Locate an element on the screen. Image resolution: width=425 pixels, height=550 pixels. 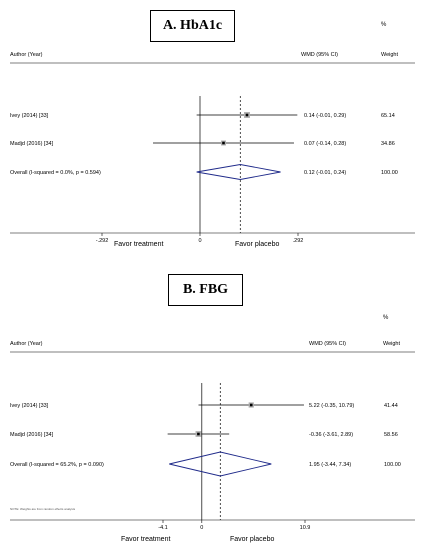
panel-a-favor-placebo: Favor placebo is located at coordinates (257, 244).